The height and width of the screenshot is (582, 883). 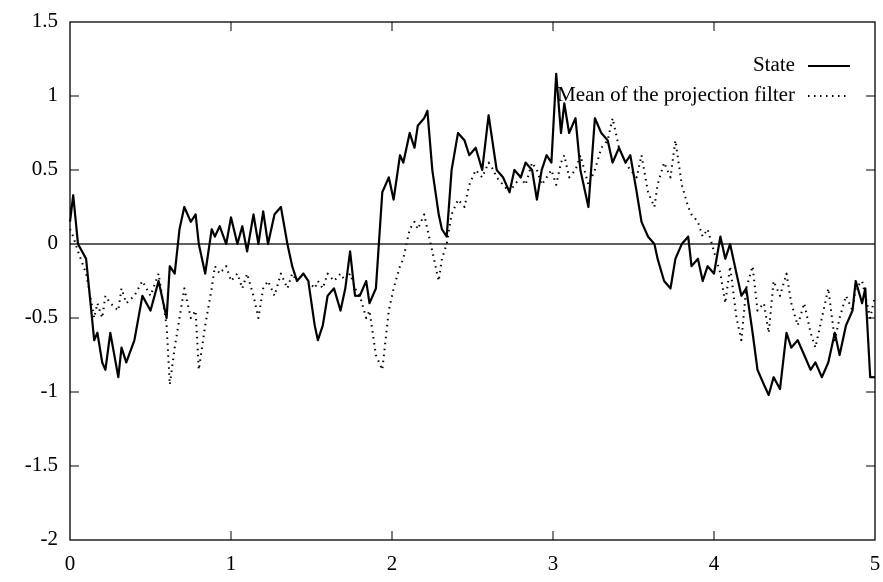 What do you see at coordinates (53, 242) in the screenshot?
I see `y-tick-label: 0` at bounding box center [53, 242].